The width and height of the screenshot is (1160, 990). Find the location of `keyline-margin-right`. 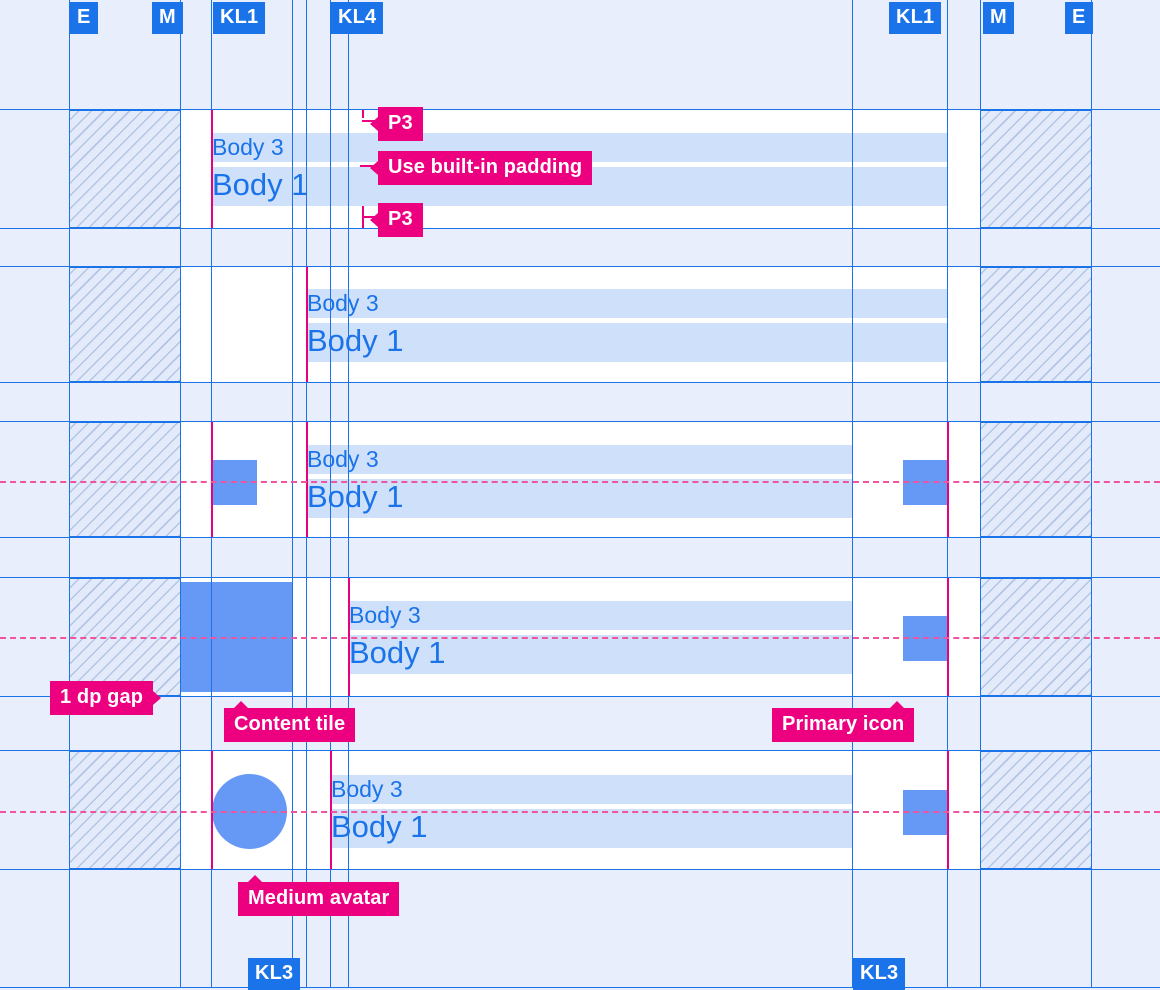

keyline-margin-right is located at coordinates (980, 494).